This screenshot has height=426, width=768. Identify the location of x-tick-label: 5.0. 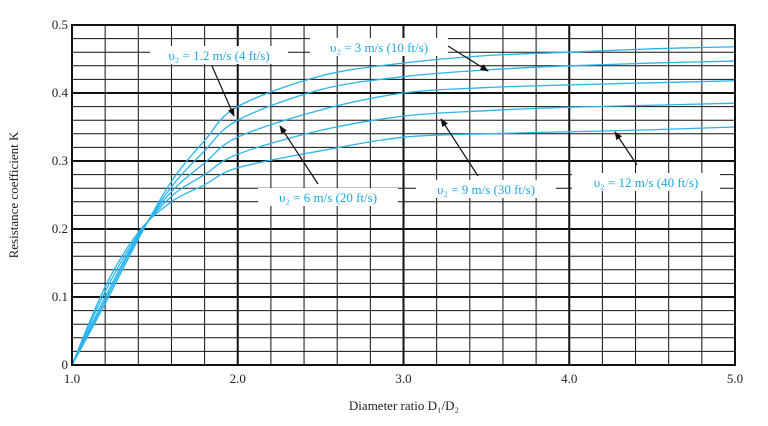
(735, 378).